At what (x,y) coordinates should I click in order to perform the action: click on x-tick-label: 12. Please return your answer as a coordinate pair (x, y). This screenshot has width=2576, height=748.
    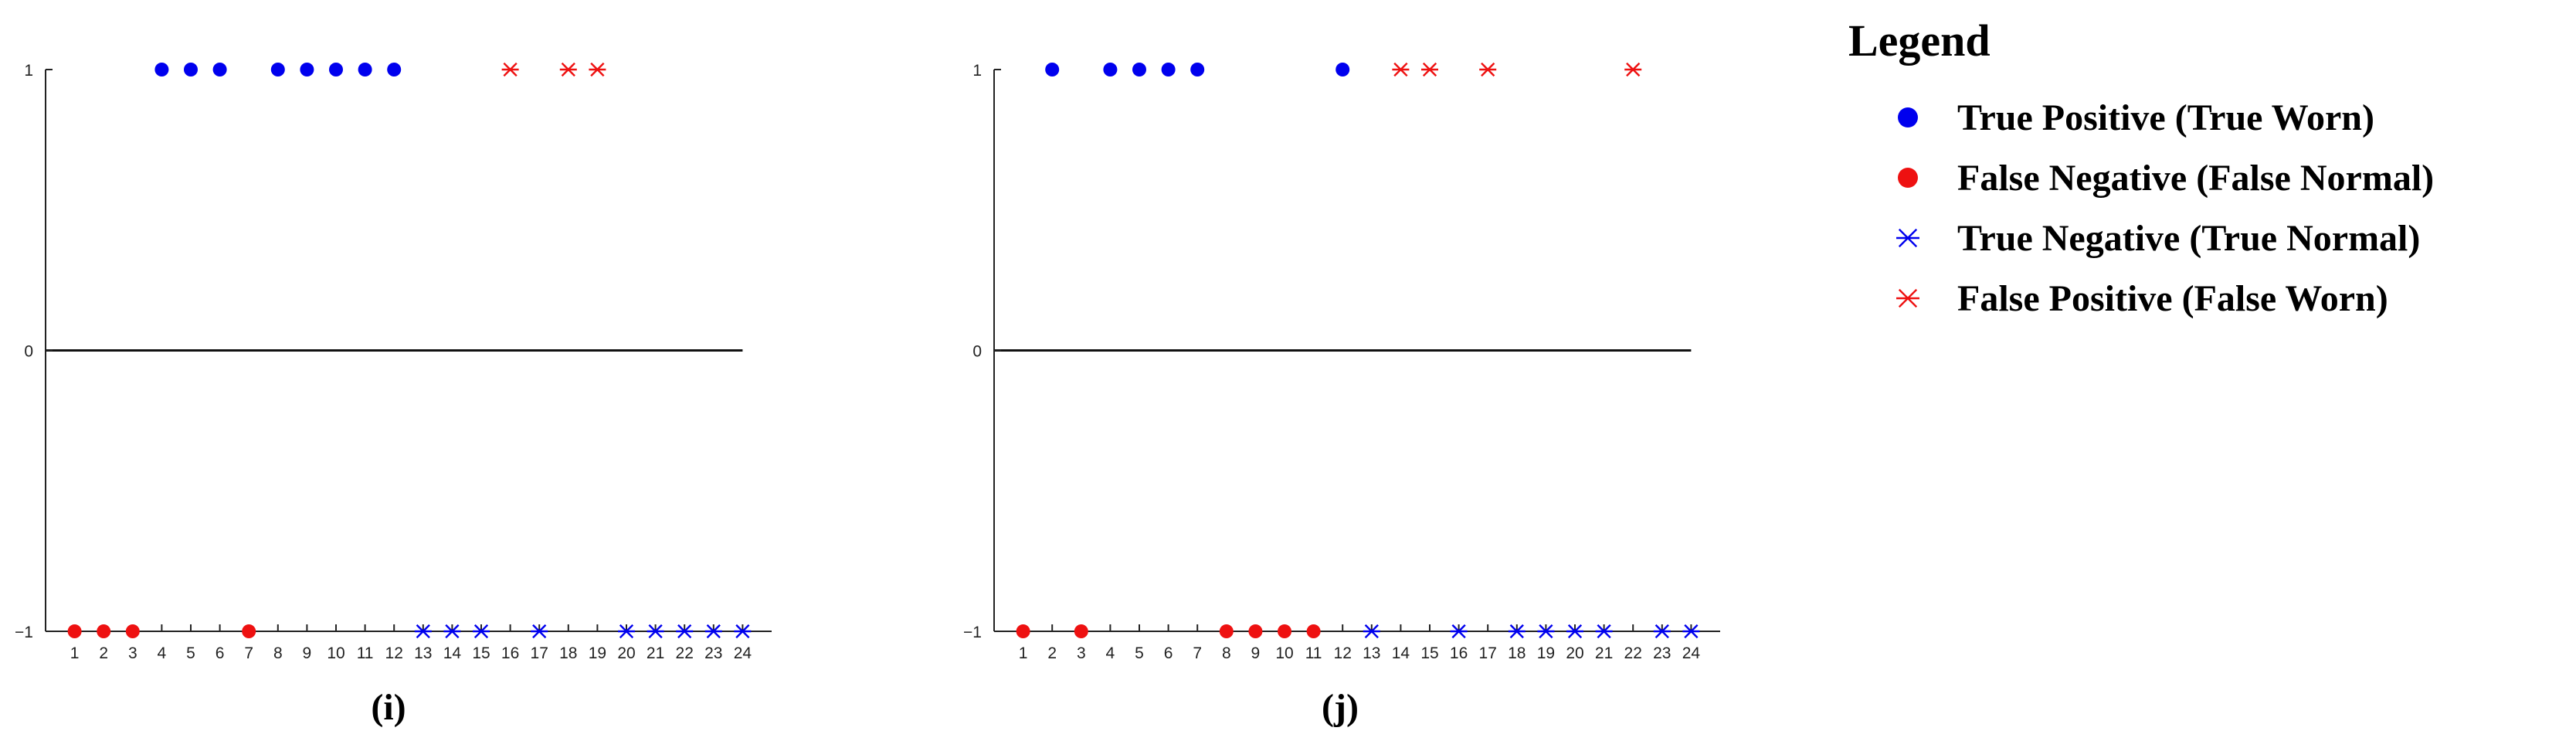
    Looking at the image, I should click on (394, 653).